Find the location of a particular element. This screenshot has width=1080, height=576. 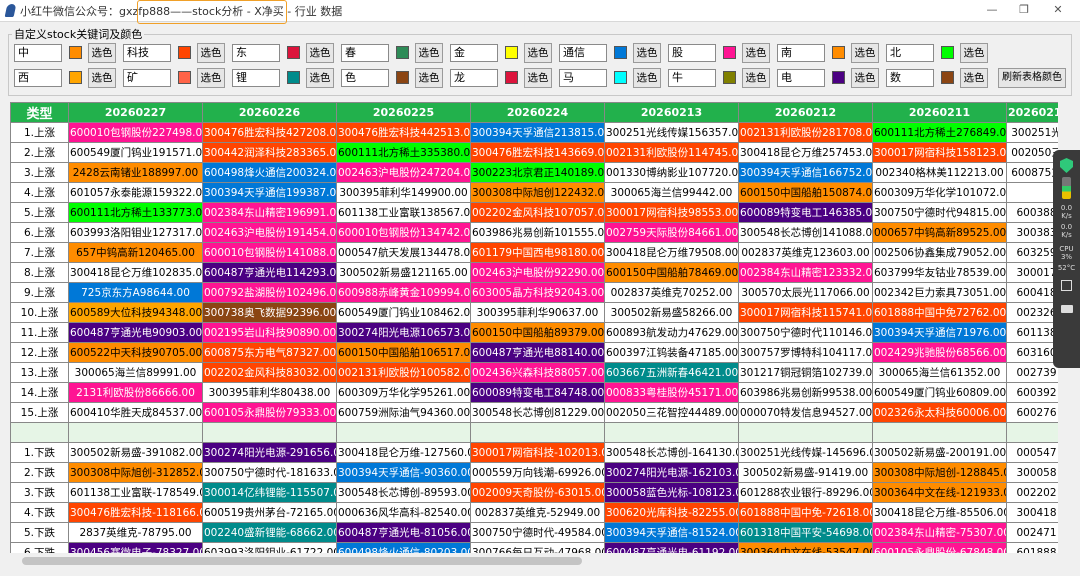

stock-cell: 600388 is located at coordinates (1032, 212).